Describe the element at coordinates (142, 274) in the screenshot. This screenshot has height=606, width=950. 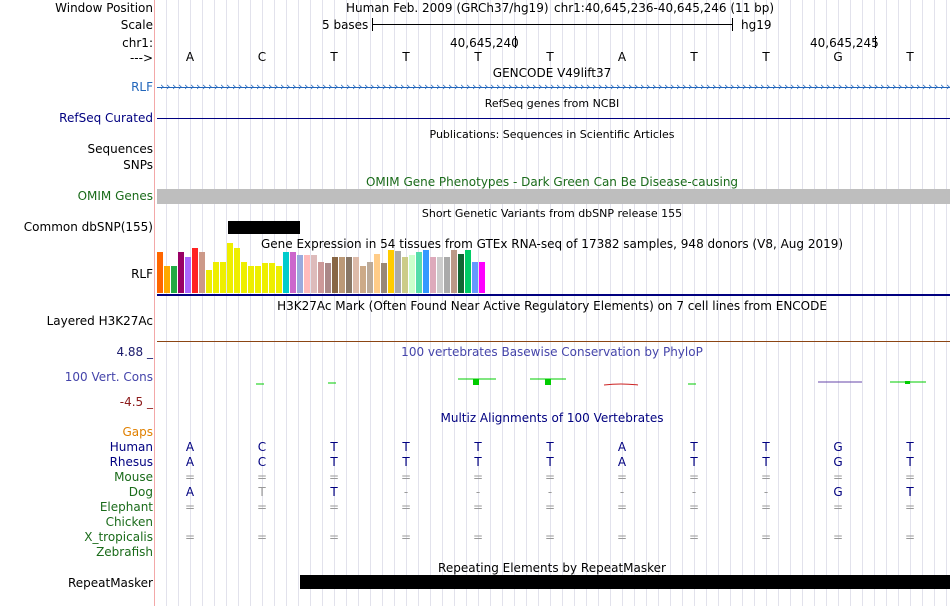
I see `label-rlf-gtex: RLF` at that location.